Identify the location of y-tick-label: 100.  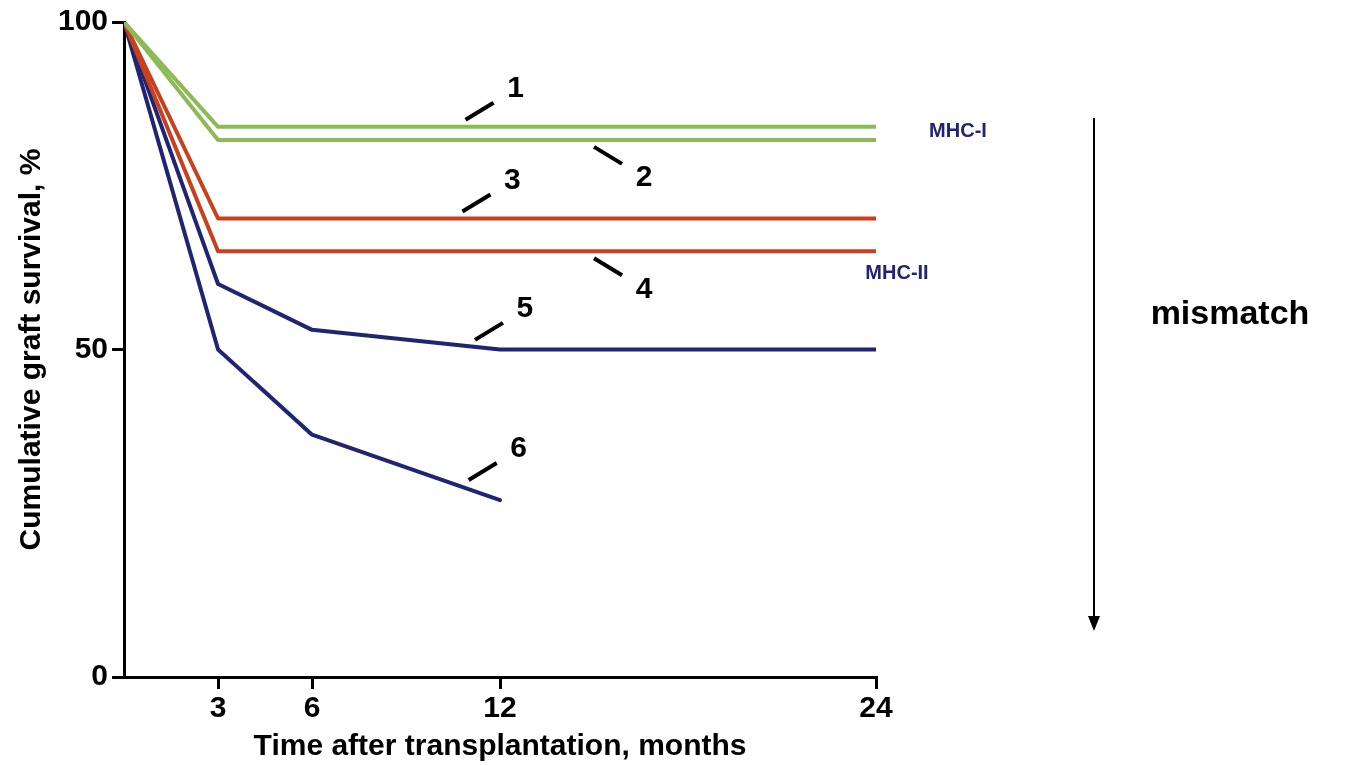
(83, 20).